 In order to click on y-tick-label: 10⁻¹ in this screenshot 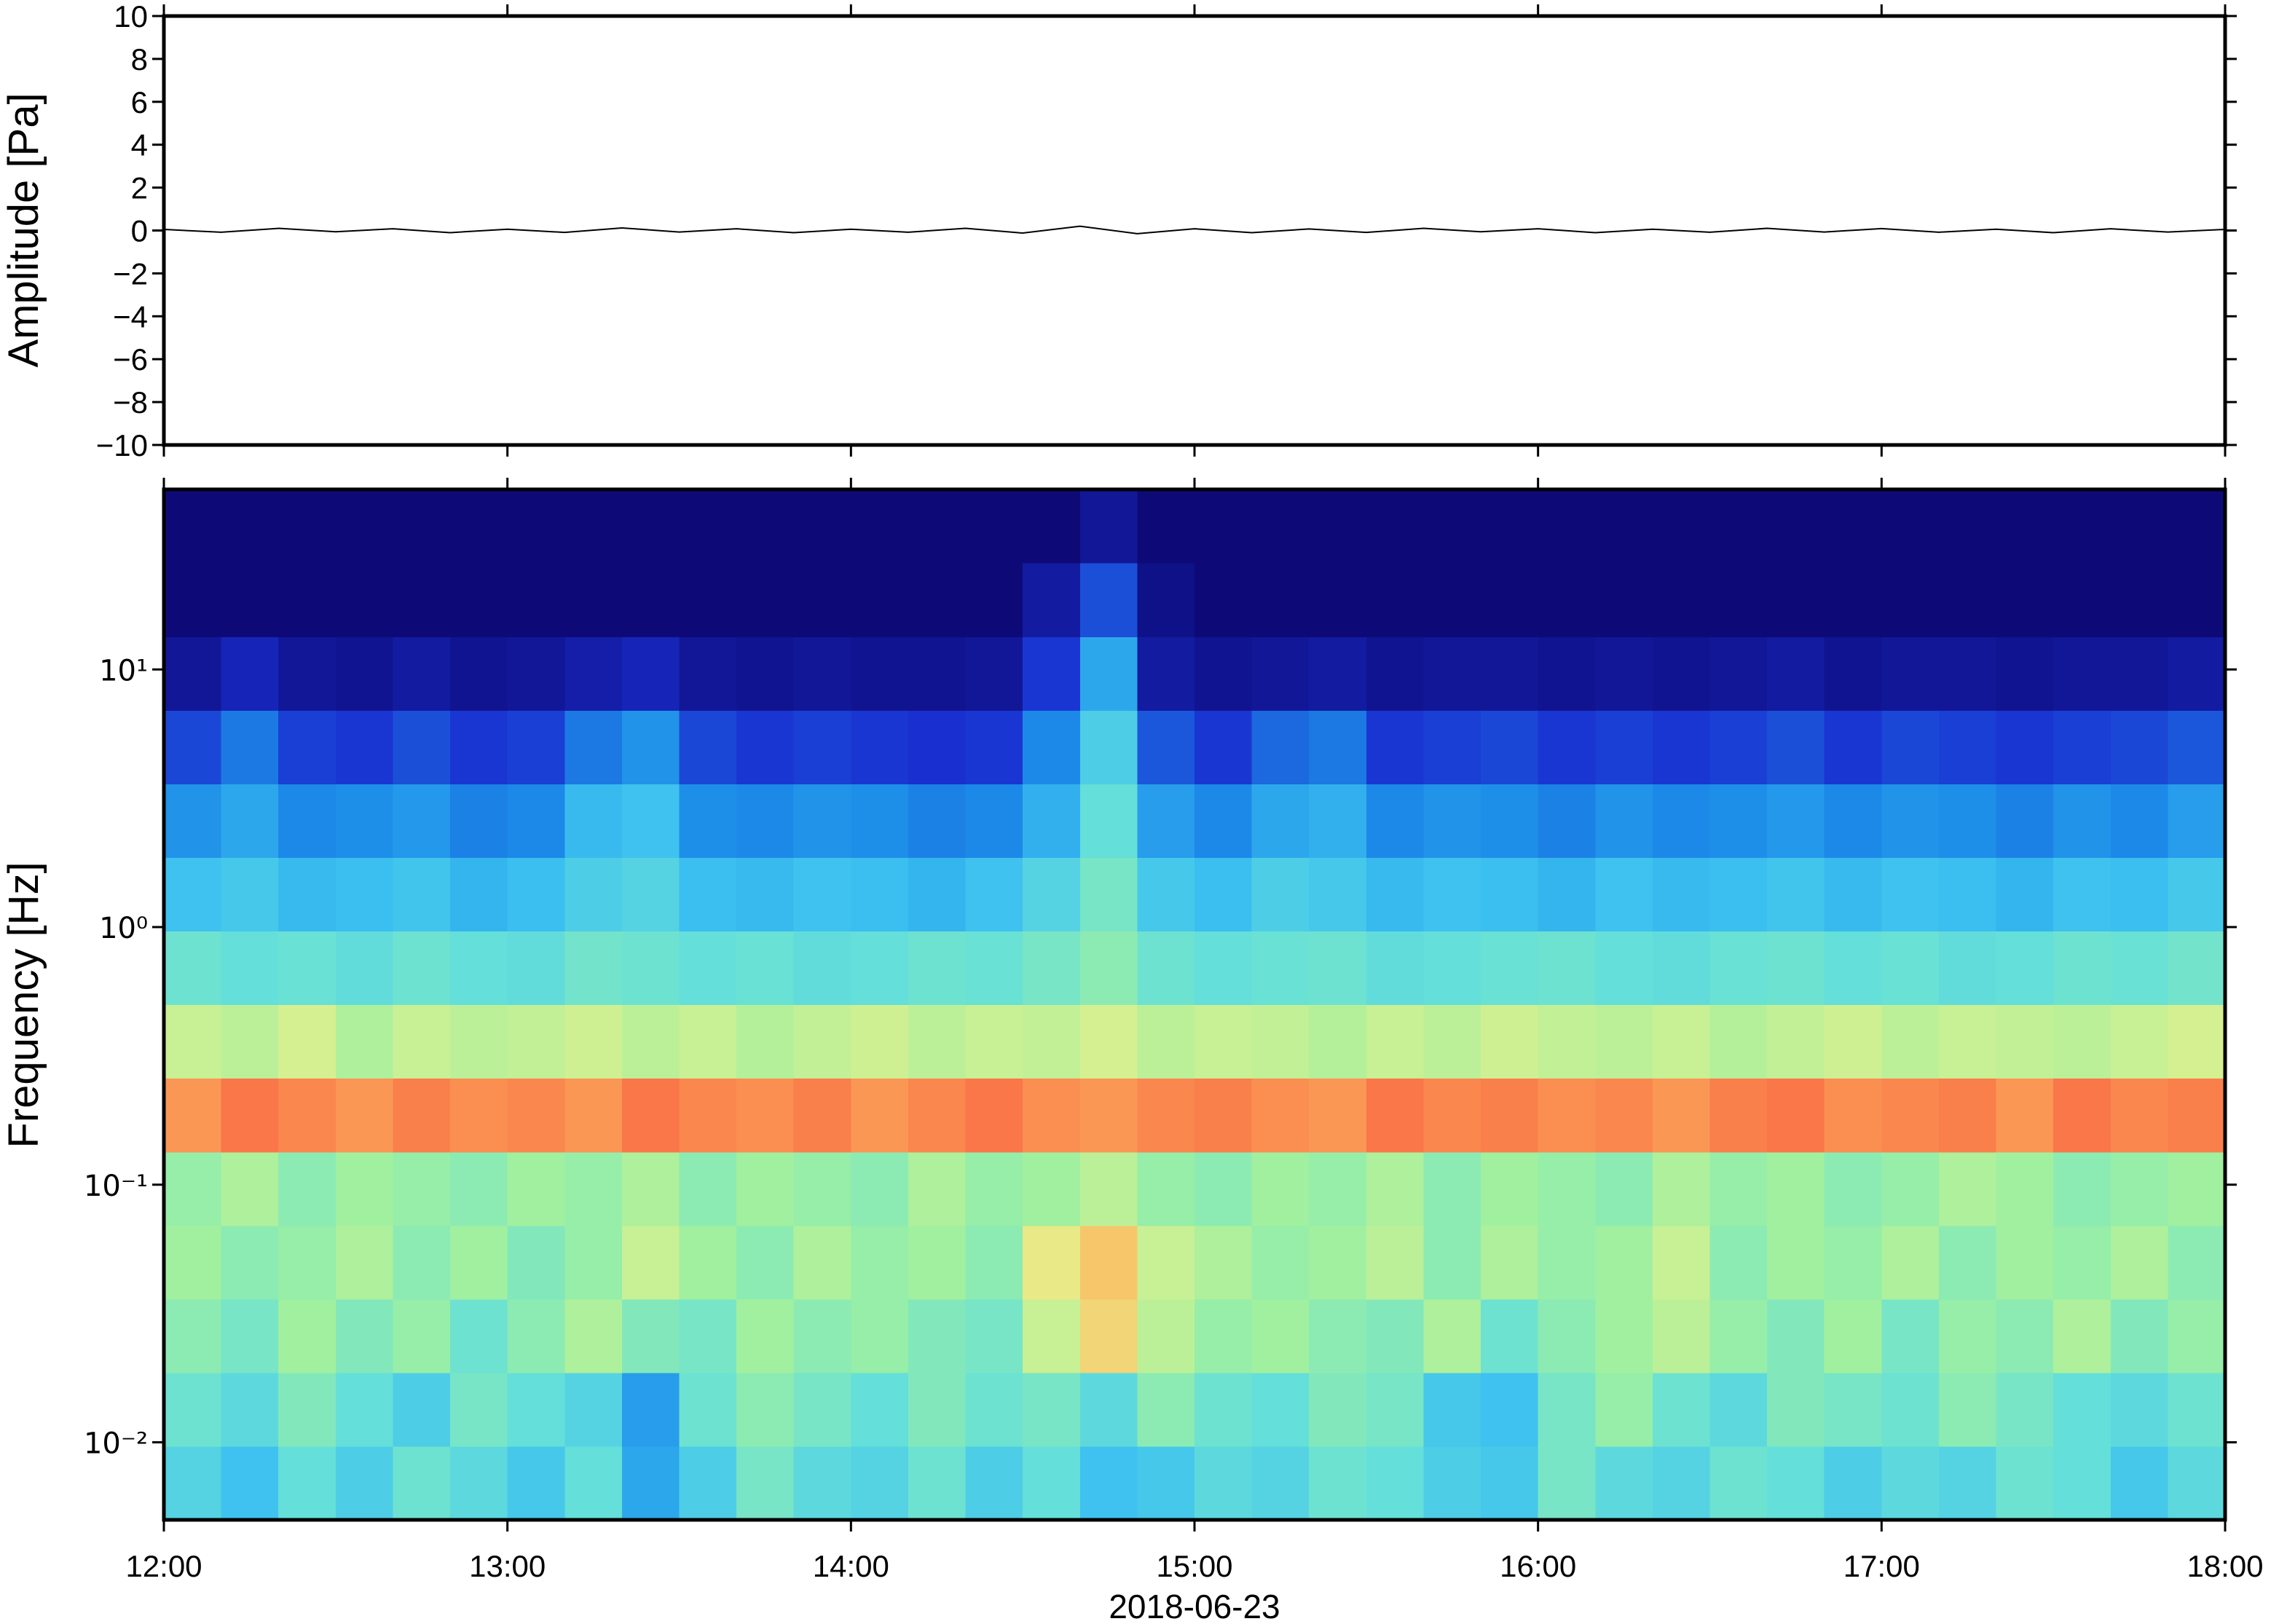, I will do `click(116, 1186)`.